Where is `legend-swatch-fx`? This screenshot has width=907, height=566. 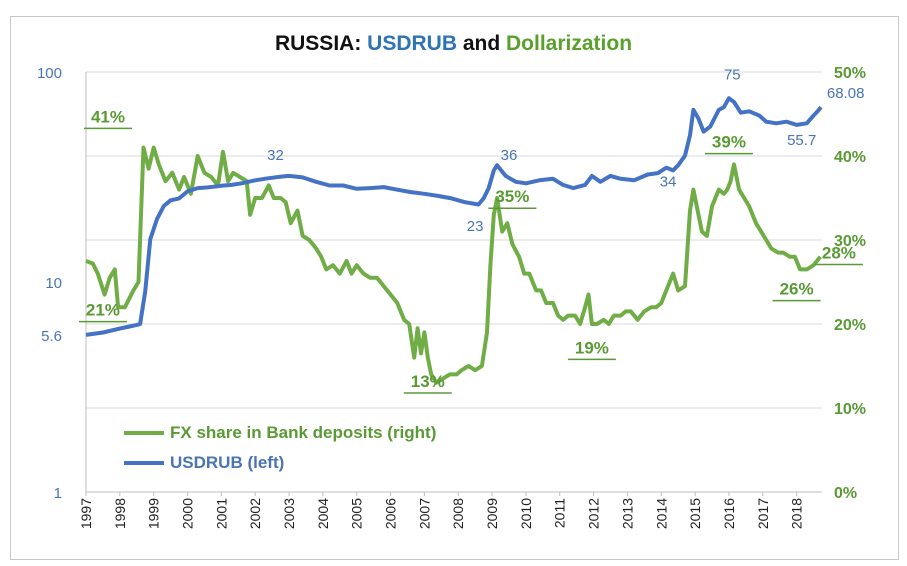 legend-swatch-fx is located at coordinates (144, 433).